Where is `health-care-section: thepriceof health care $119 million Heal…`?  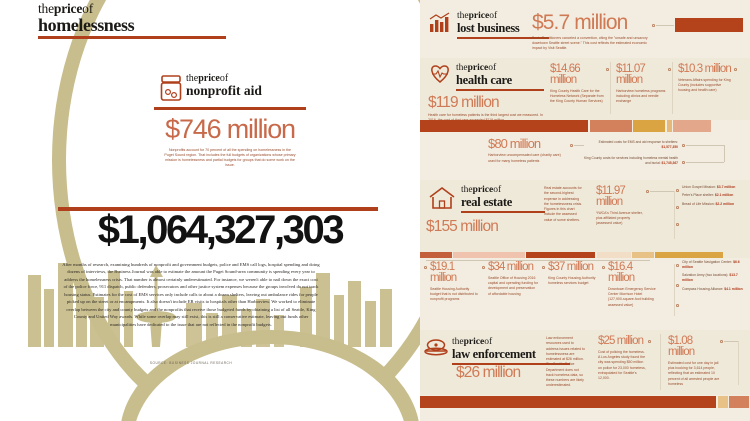
health-care-section: thepriceof health care $119 million Heal… is located at coordinates (585, 95).